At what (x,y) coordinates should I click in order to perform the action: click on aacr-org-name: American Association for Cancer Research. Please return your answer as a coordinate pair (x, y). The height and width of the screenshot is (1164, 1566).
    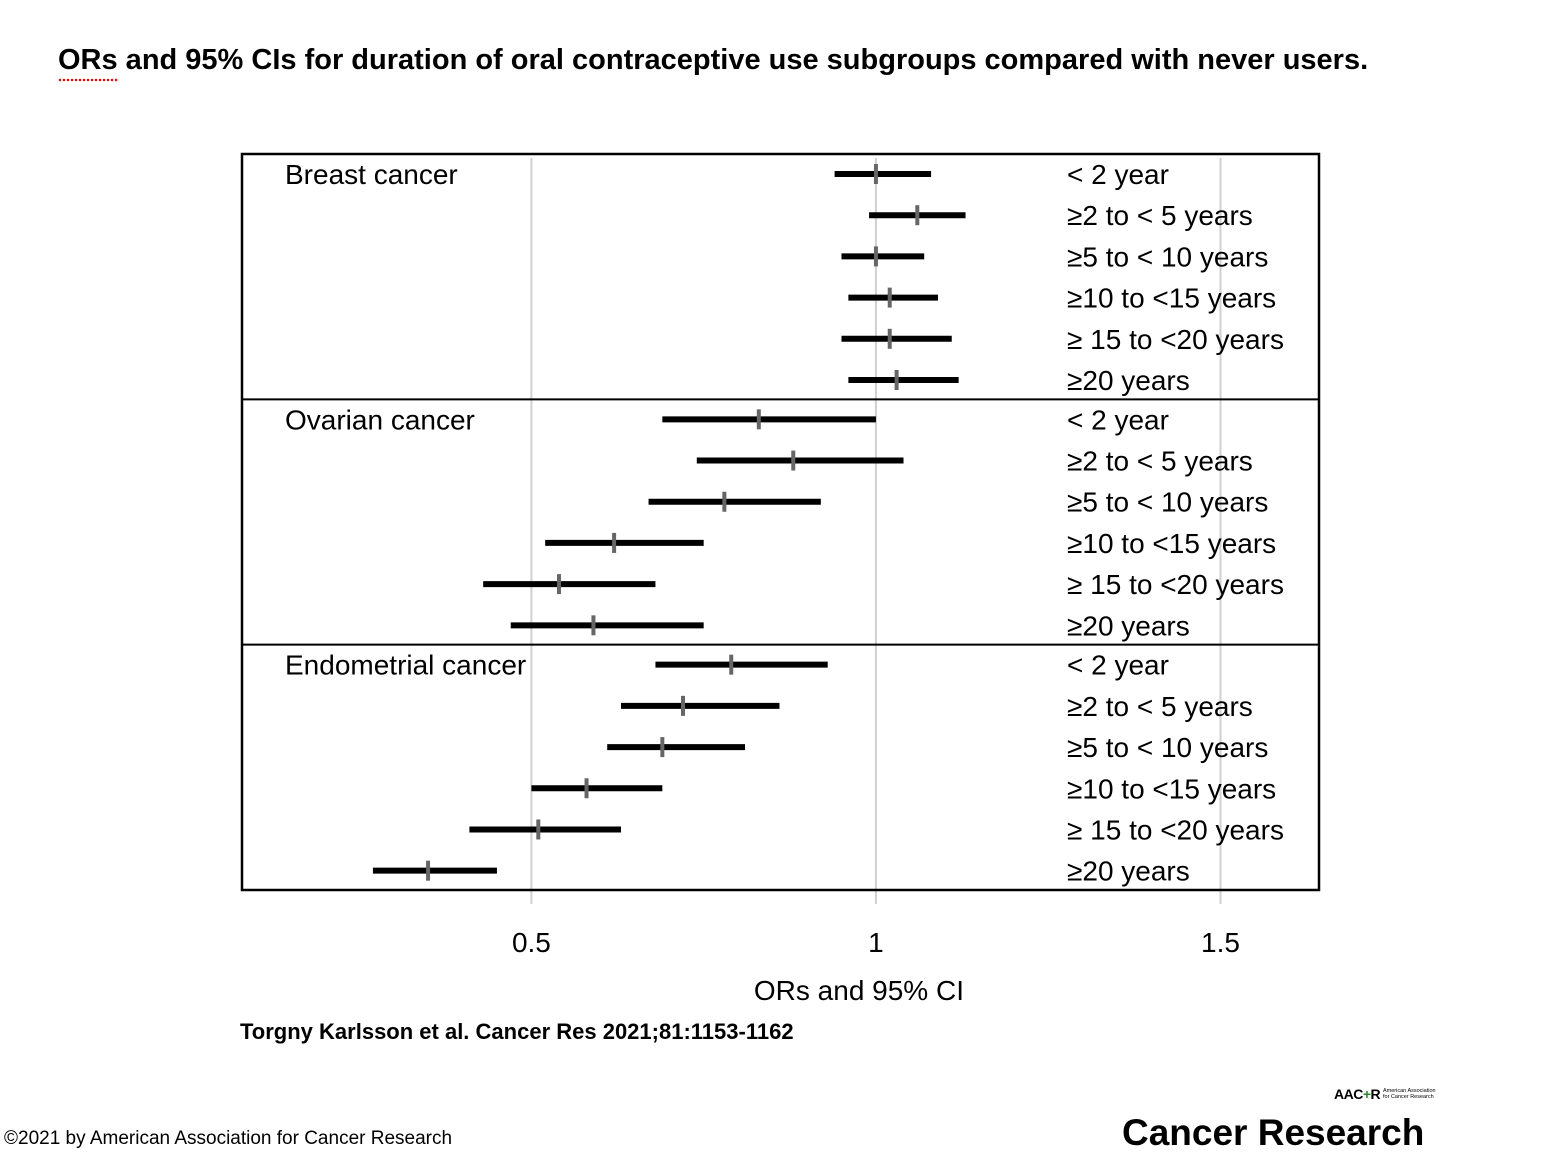
    Looking at the image, I should click on (1409, 1094).